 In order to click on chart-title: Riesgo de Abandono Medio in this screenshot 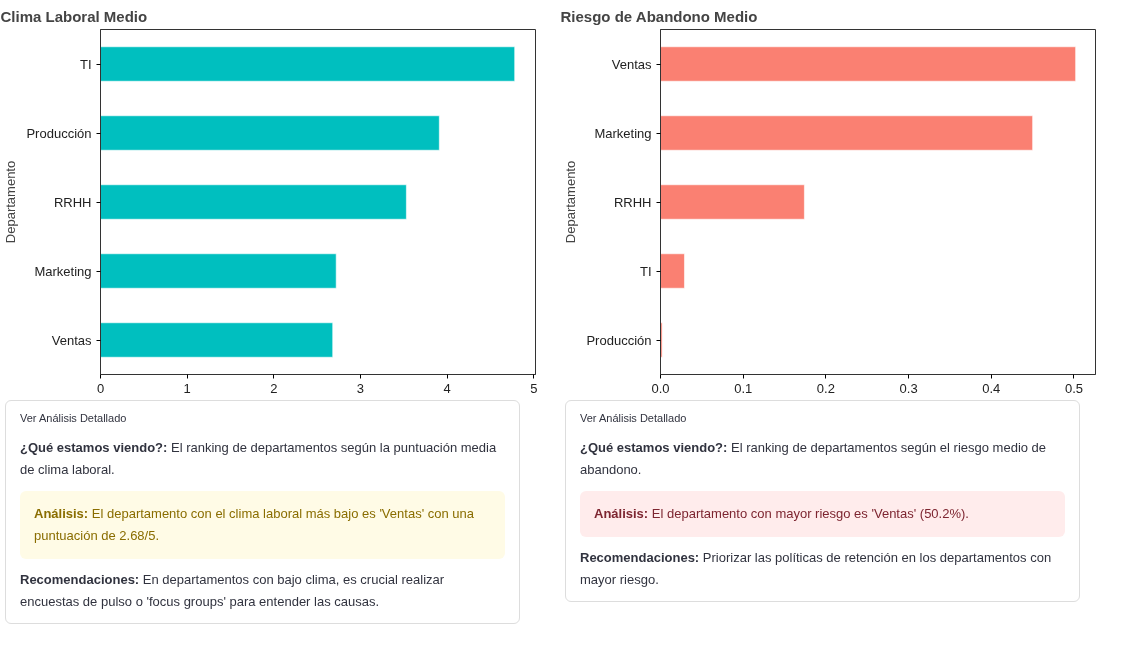, I will do `click(659, 16)`.